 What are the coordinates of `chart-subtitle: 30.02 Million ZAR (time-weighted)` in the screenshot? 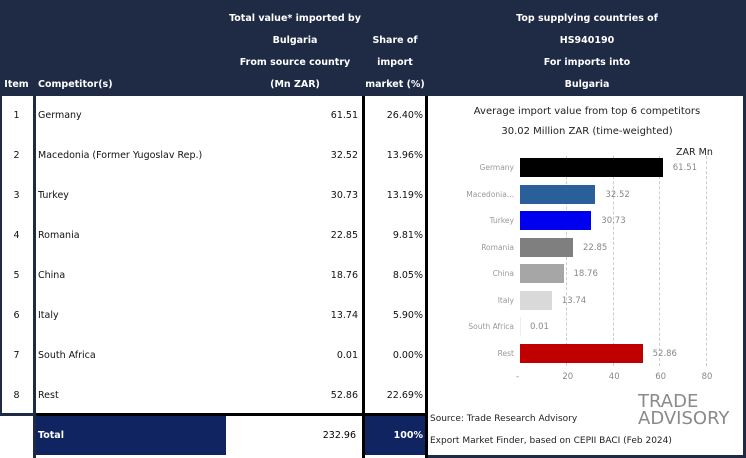 It's located at (587, 131).